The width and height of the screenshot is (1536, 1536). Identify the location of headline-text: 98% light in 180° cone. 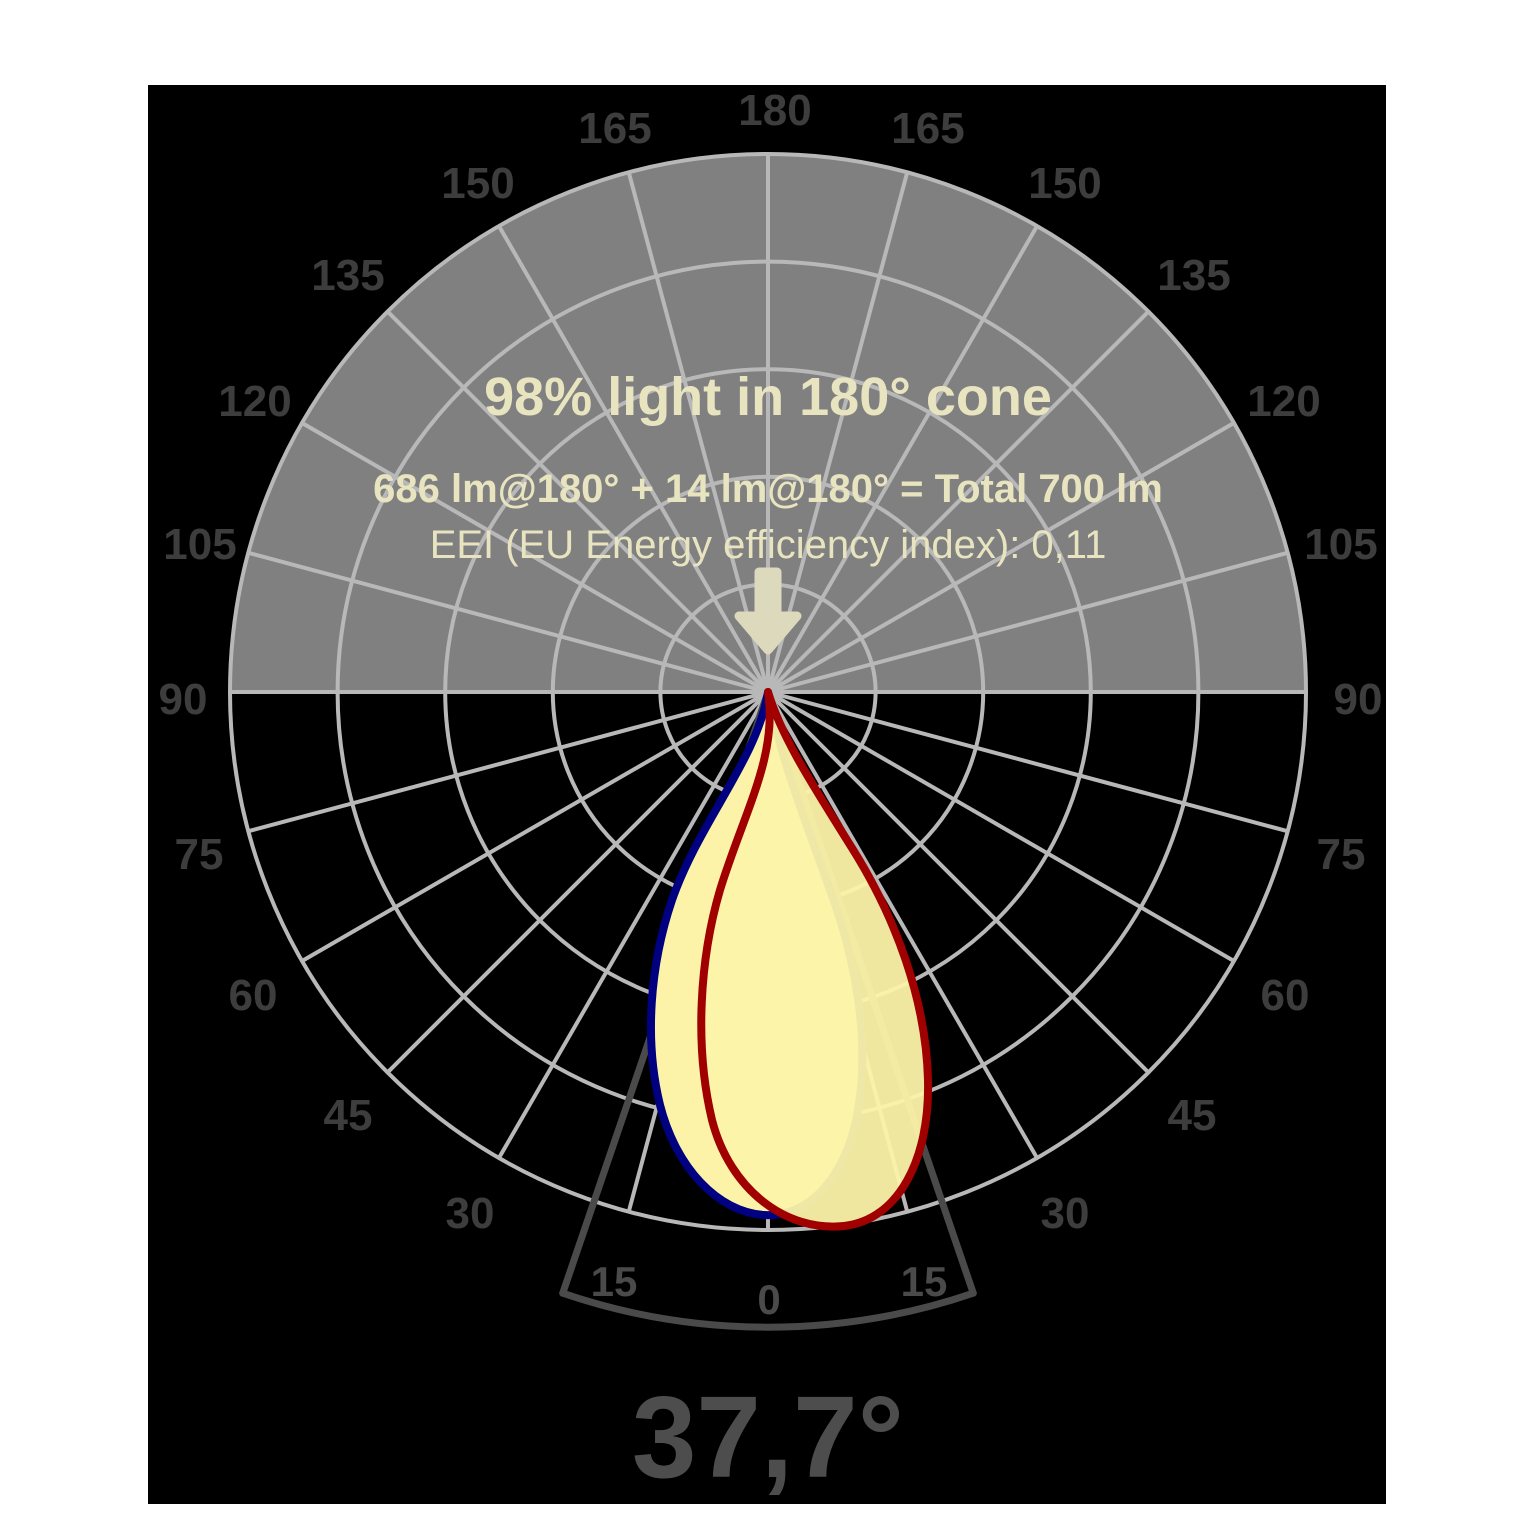
(768, 397).